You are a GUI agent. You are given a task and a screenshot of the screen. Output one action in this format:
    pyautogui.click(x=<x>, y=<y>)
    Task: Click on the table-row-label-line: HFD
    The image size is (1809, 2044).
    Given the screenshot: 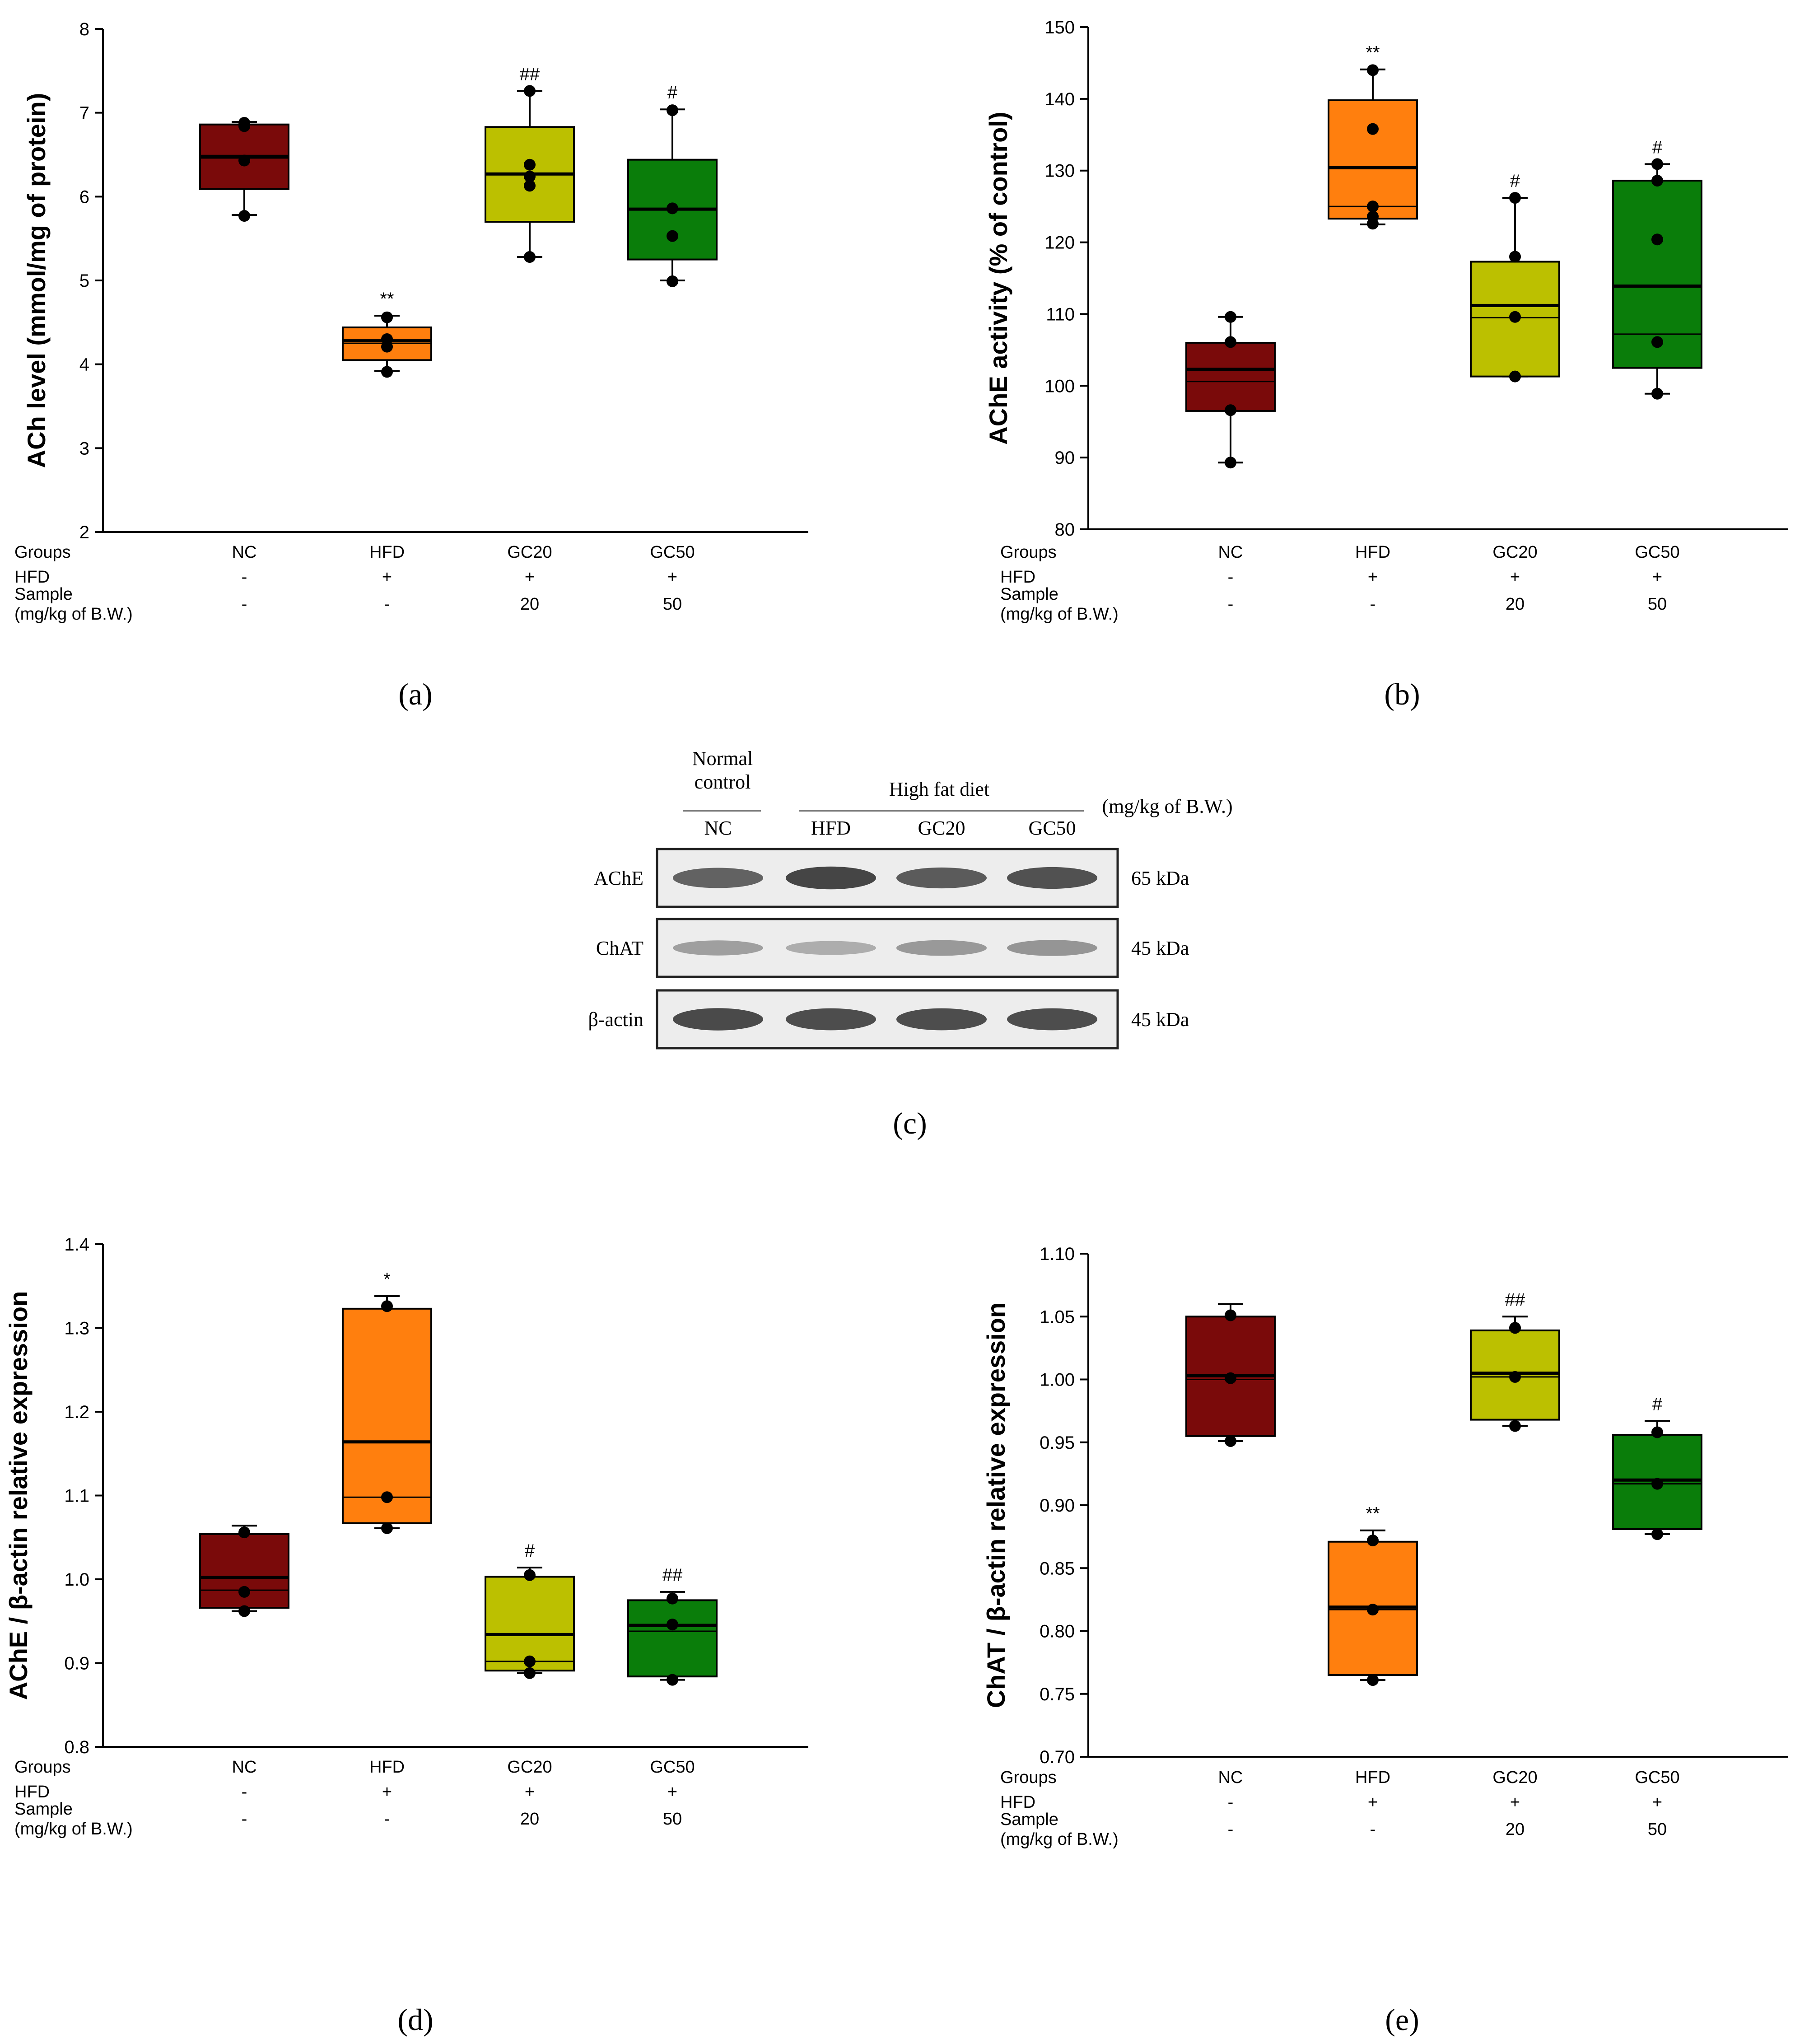 What is the action you would take?
    pyautogui.click(x=32, y=1792)
    